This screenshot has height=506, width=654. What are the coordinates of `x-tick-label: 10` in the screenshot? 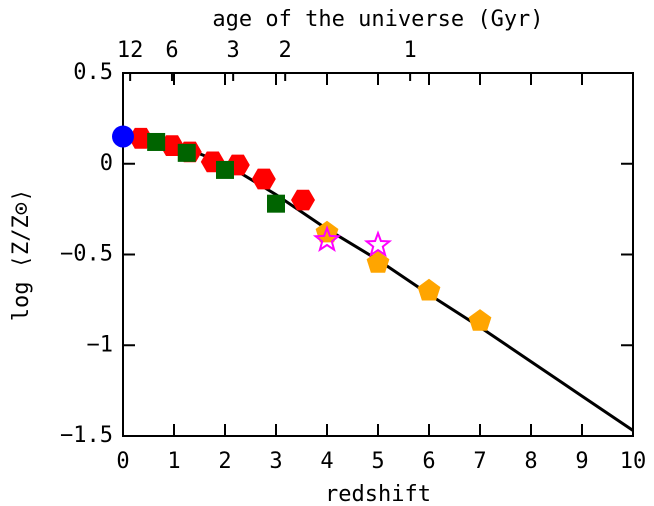 It's located at (633, 461).